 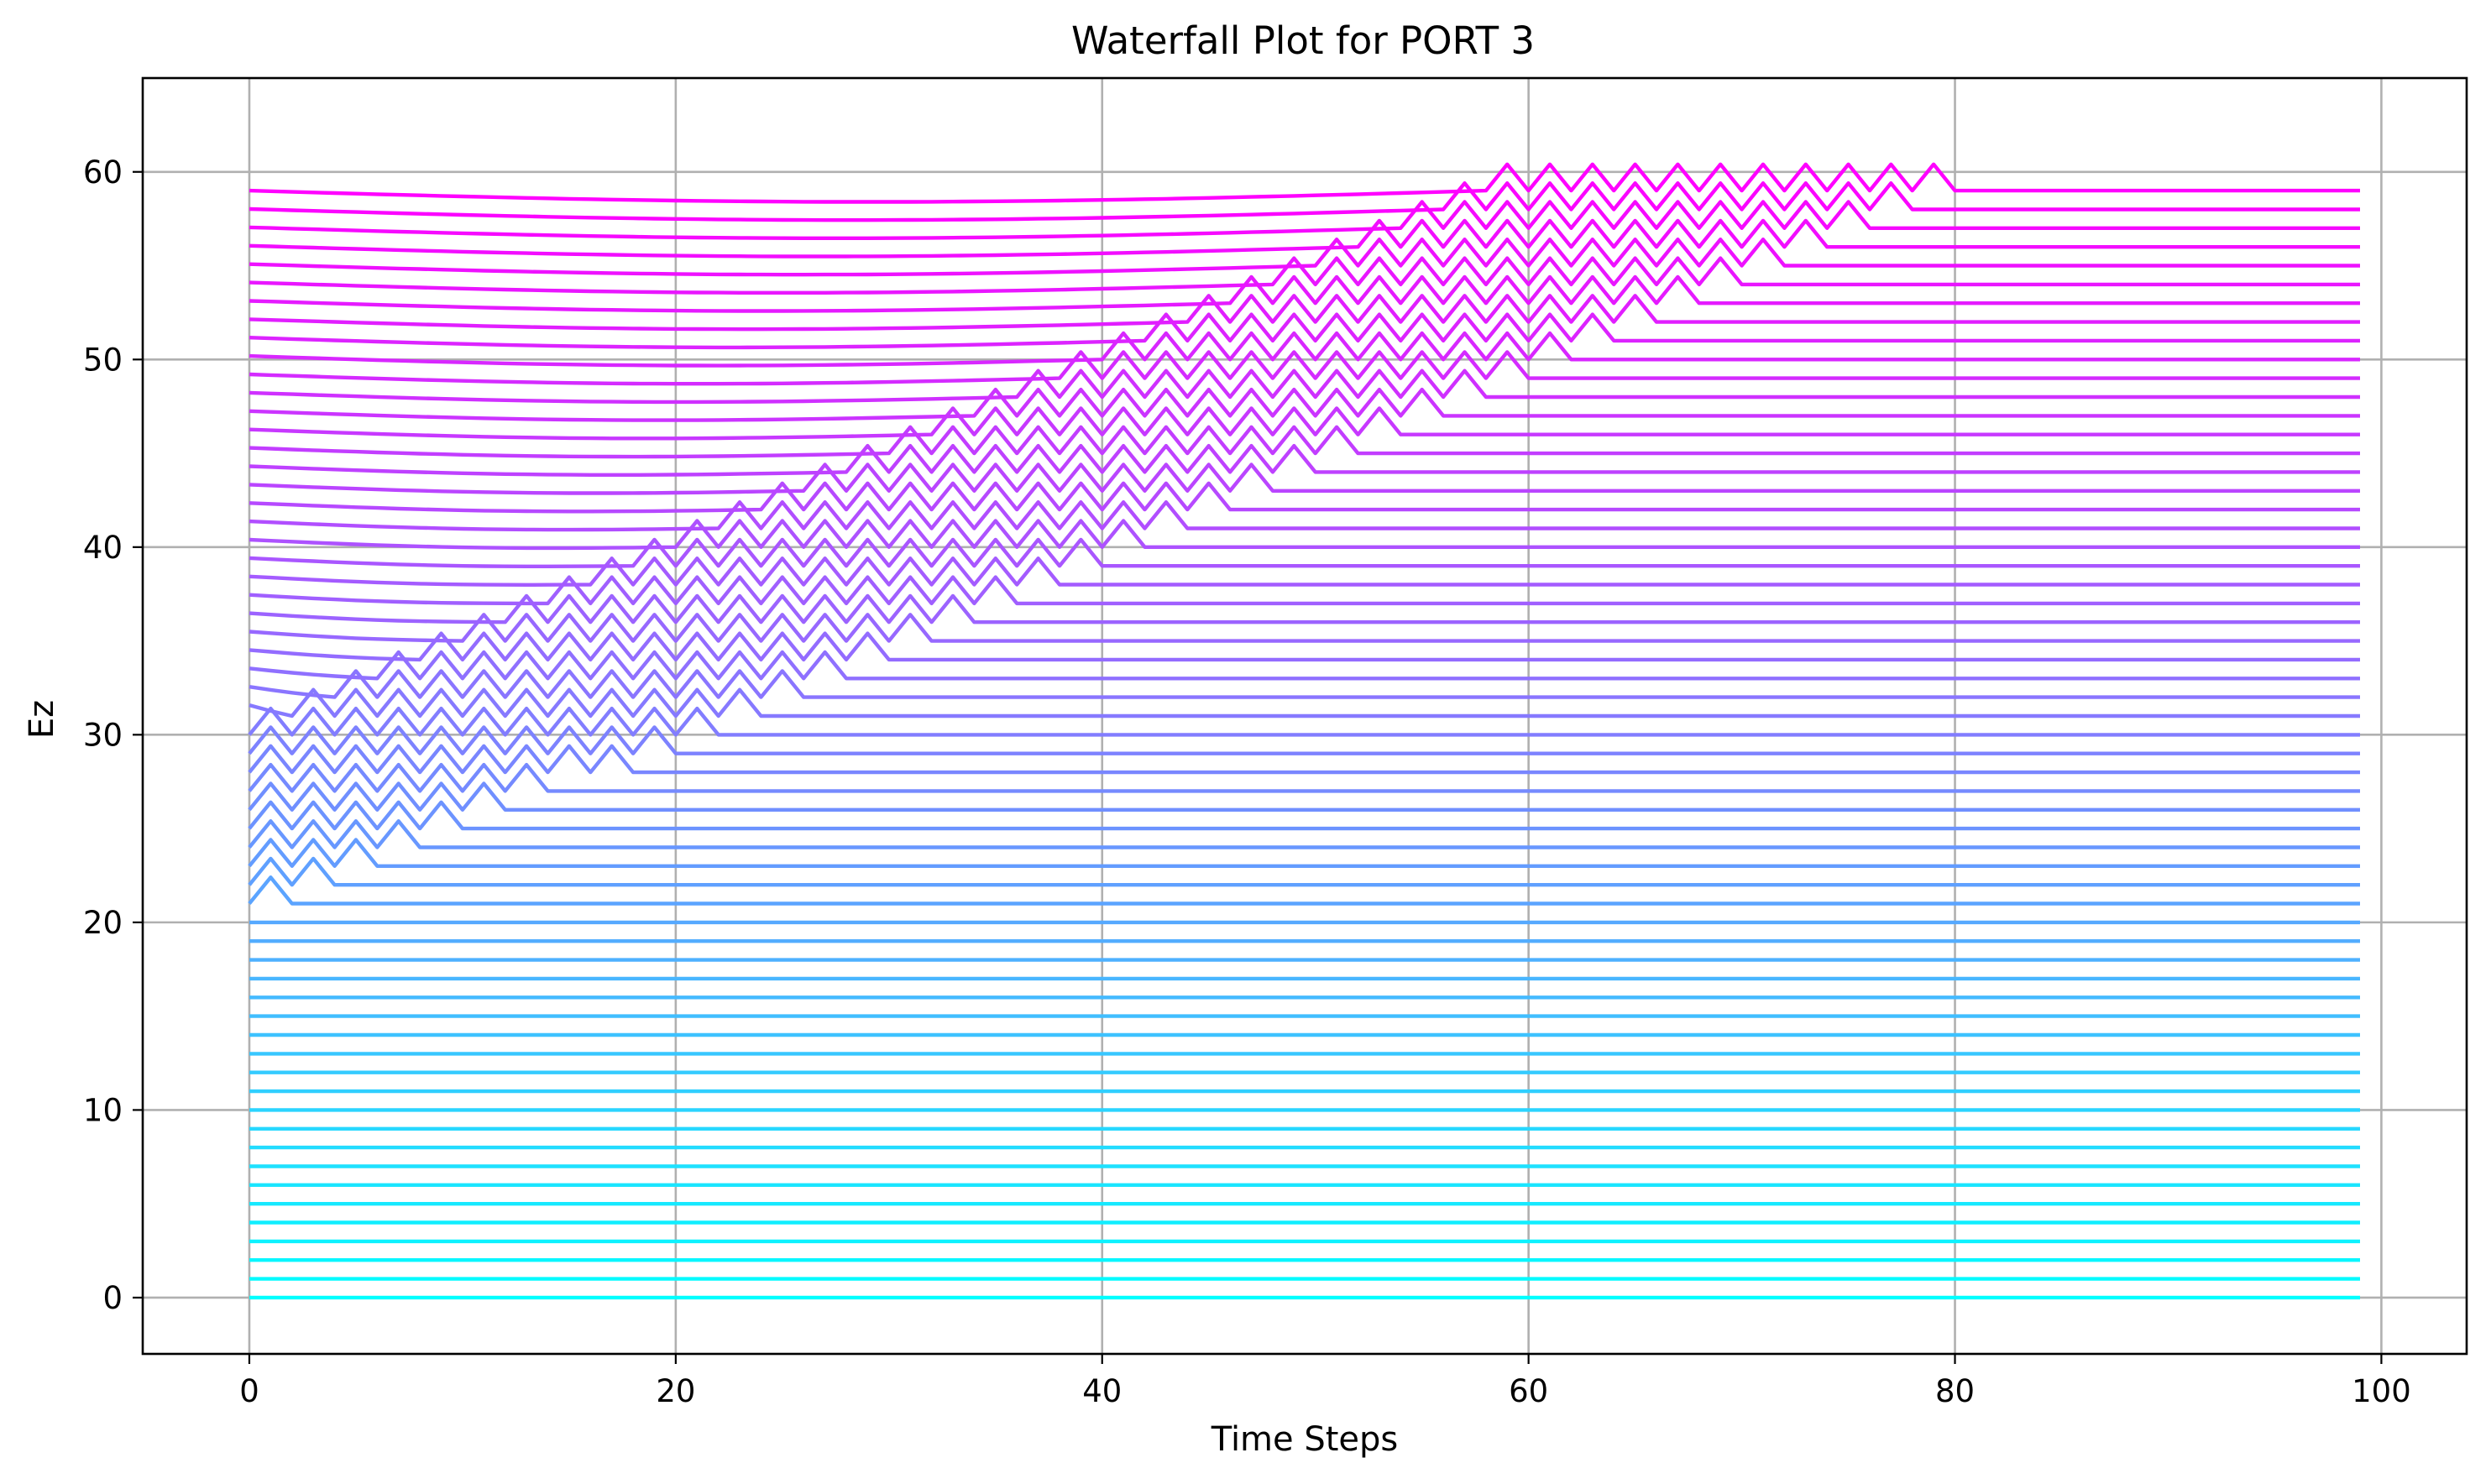 I want to click on y-tick-label: 60, so click(x=103, y=172).